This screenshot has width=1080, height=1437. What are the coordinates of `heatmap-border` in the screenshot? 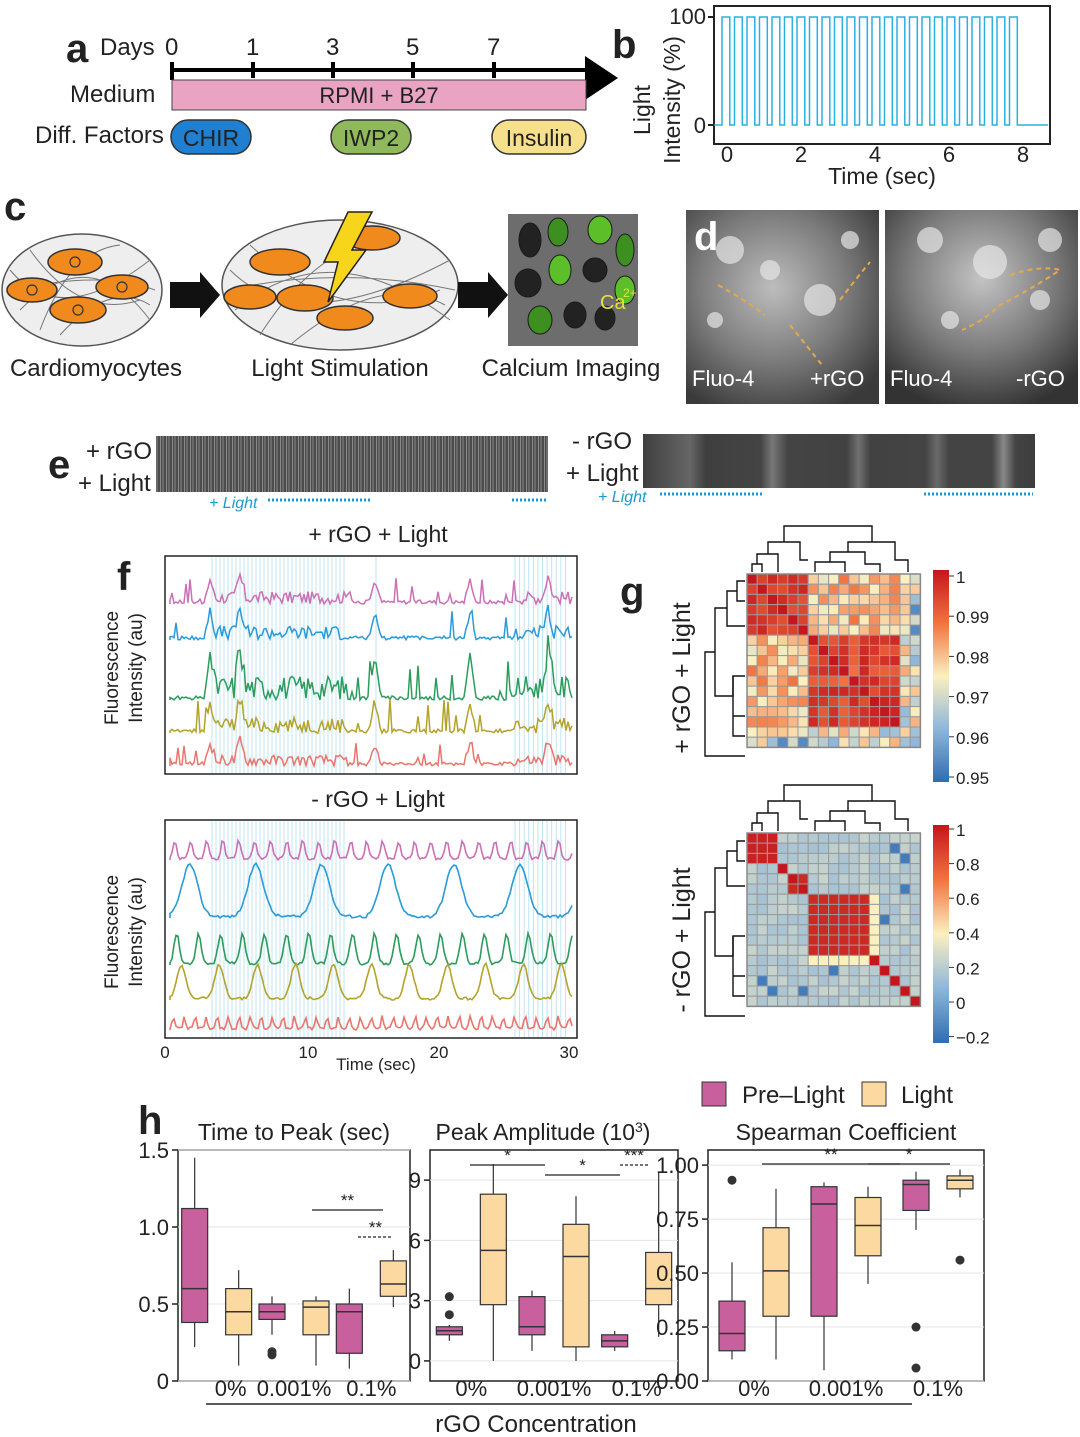 It's located at (834, 920).